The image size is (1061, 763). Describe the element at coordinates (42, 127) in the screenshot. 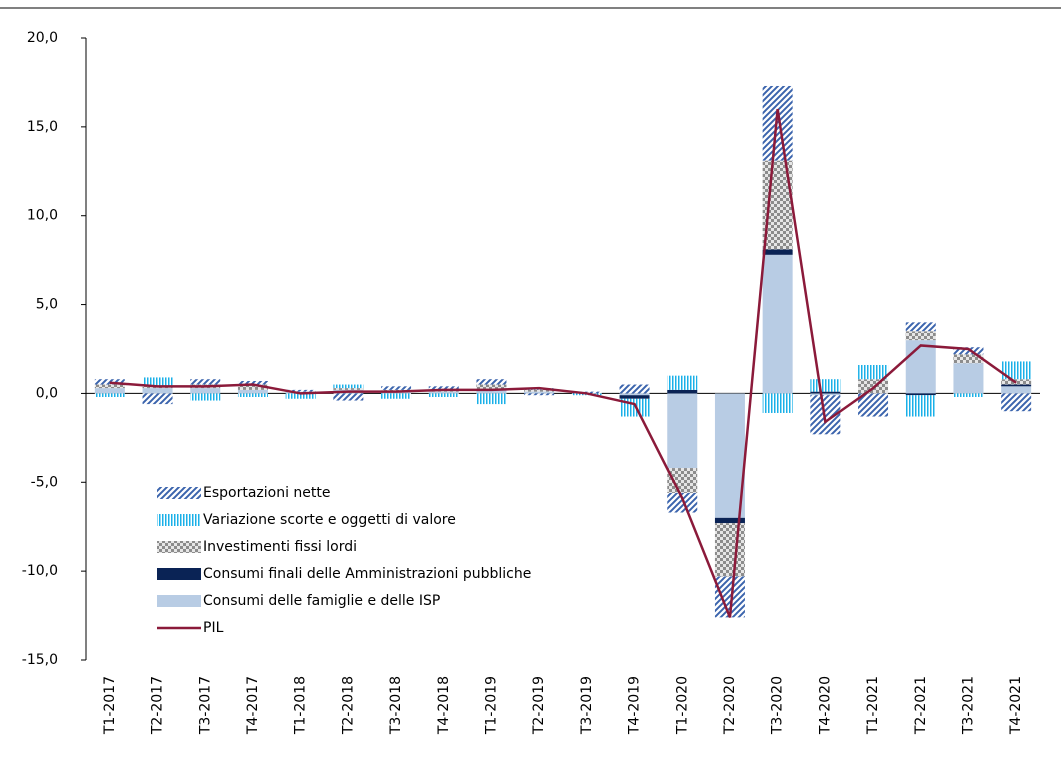

I see `y-tick-label: 15,0` at that location.